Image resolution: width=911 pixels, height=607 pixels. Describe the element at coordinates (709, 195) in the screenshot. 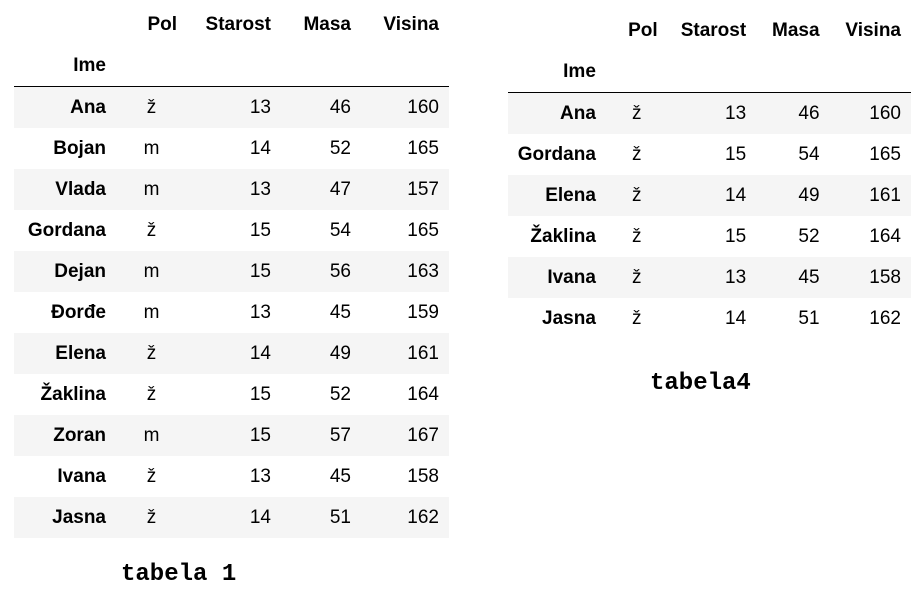

I see `table-row: Elena ž 14 49 161` at that location.